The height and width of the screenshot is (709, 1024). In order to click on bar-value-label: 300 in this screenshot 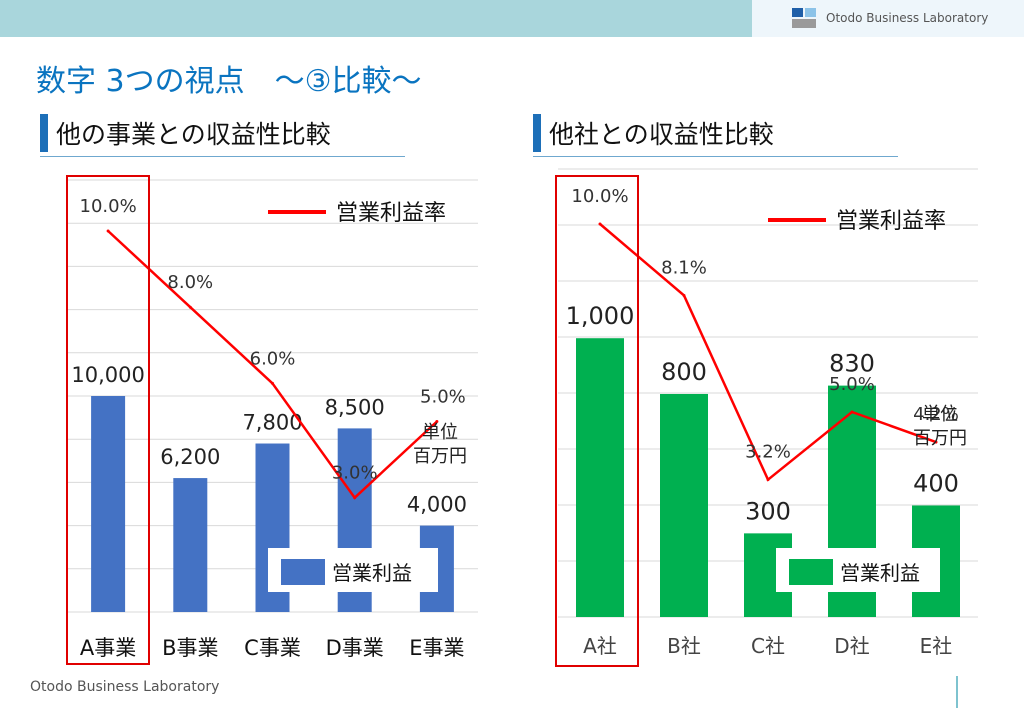, I will do `click(768, 511)`.